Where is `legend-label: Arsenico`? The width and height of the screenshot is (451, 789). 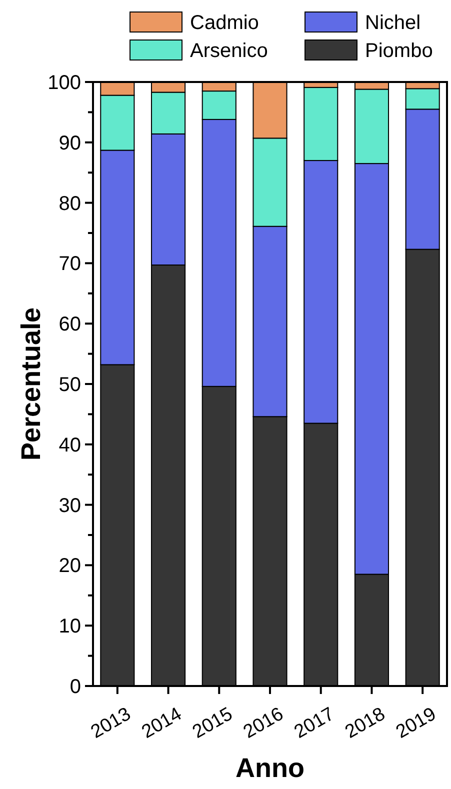
legend-label: Arsenico is located at coordinates (229, 51).